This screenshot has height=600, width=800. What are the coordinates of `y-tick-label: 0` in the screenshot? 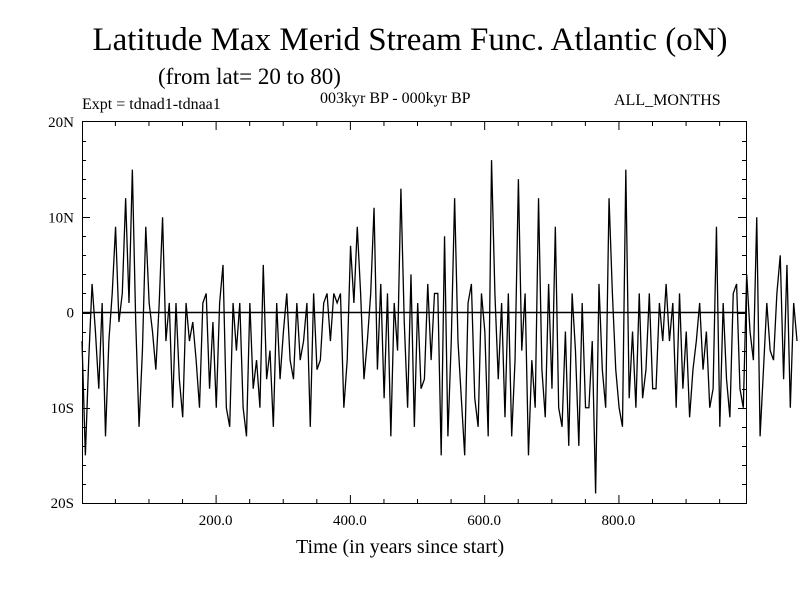 It's located at (71, 314).